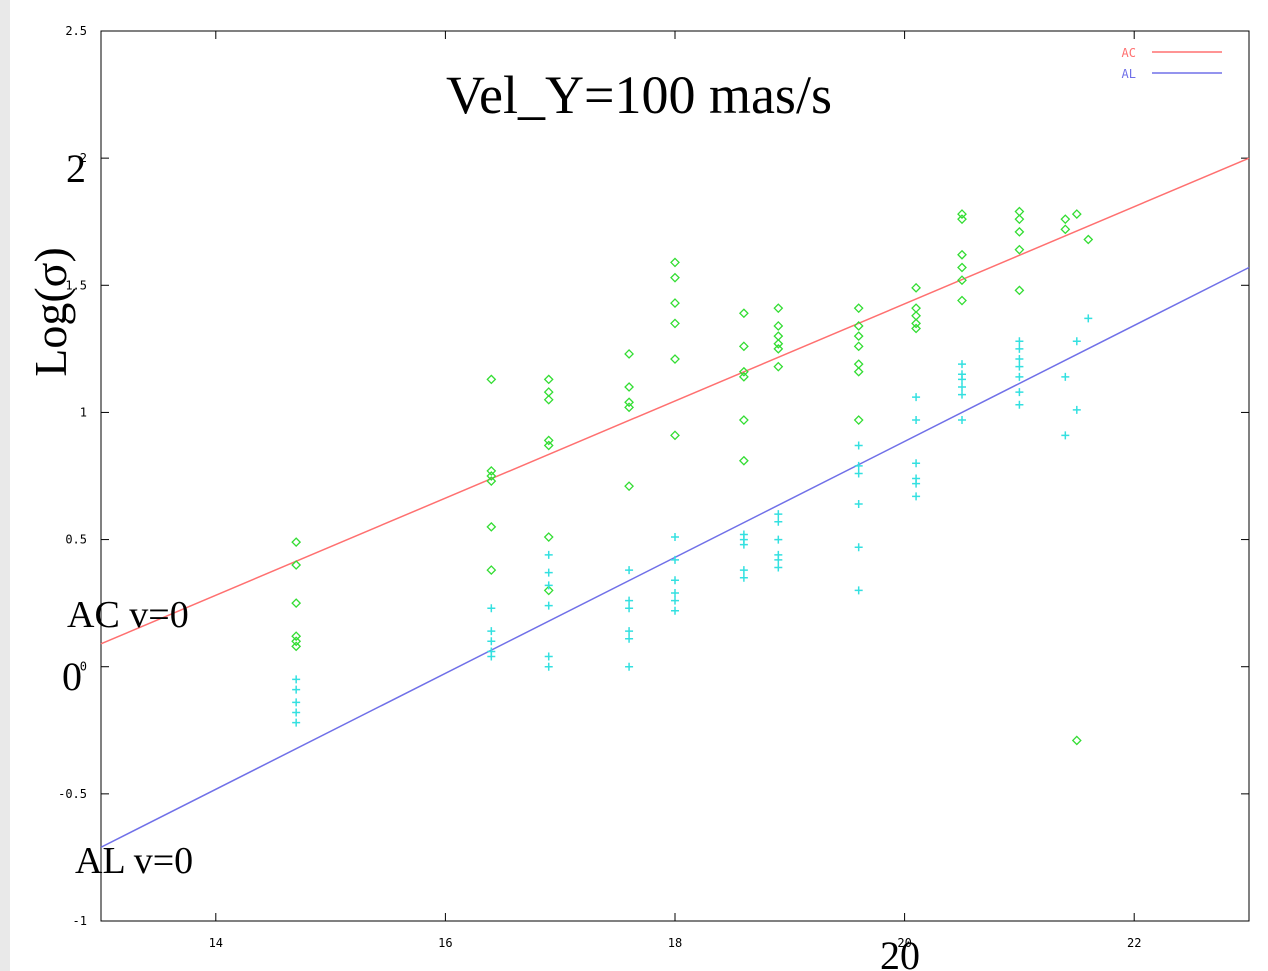 This screenshot has width=1268, height=971. What do you see at coordinates (639, 95) in the screenshot?
I see `chart-title: Vel_Y=100 mas/s` at bounding box center [639, 95].